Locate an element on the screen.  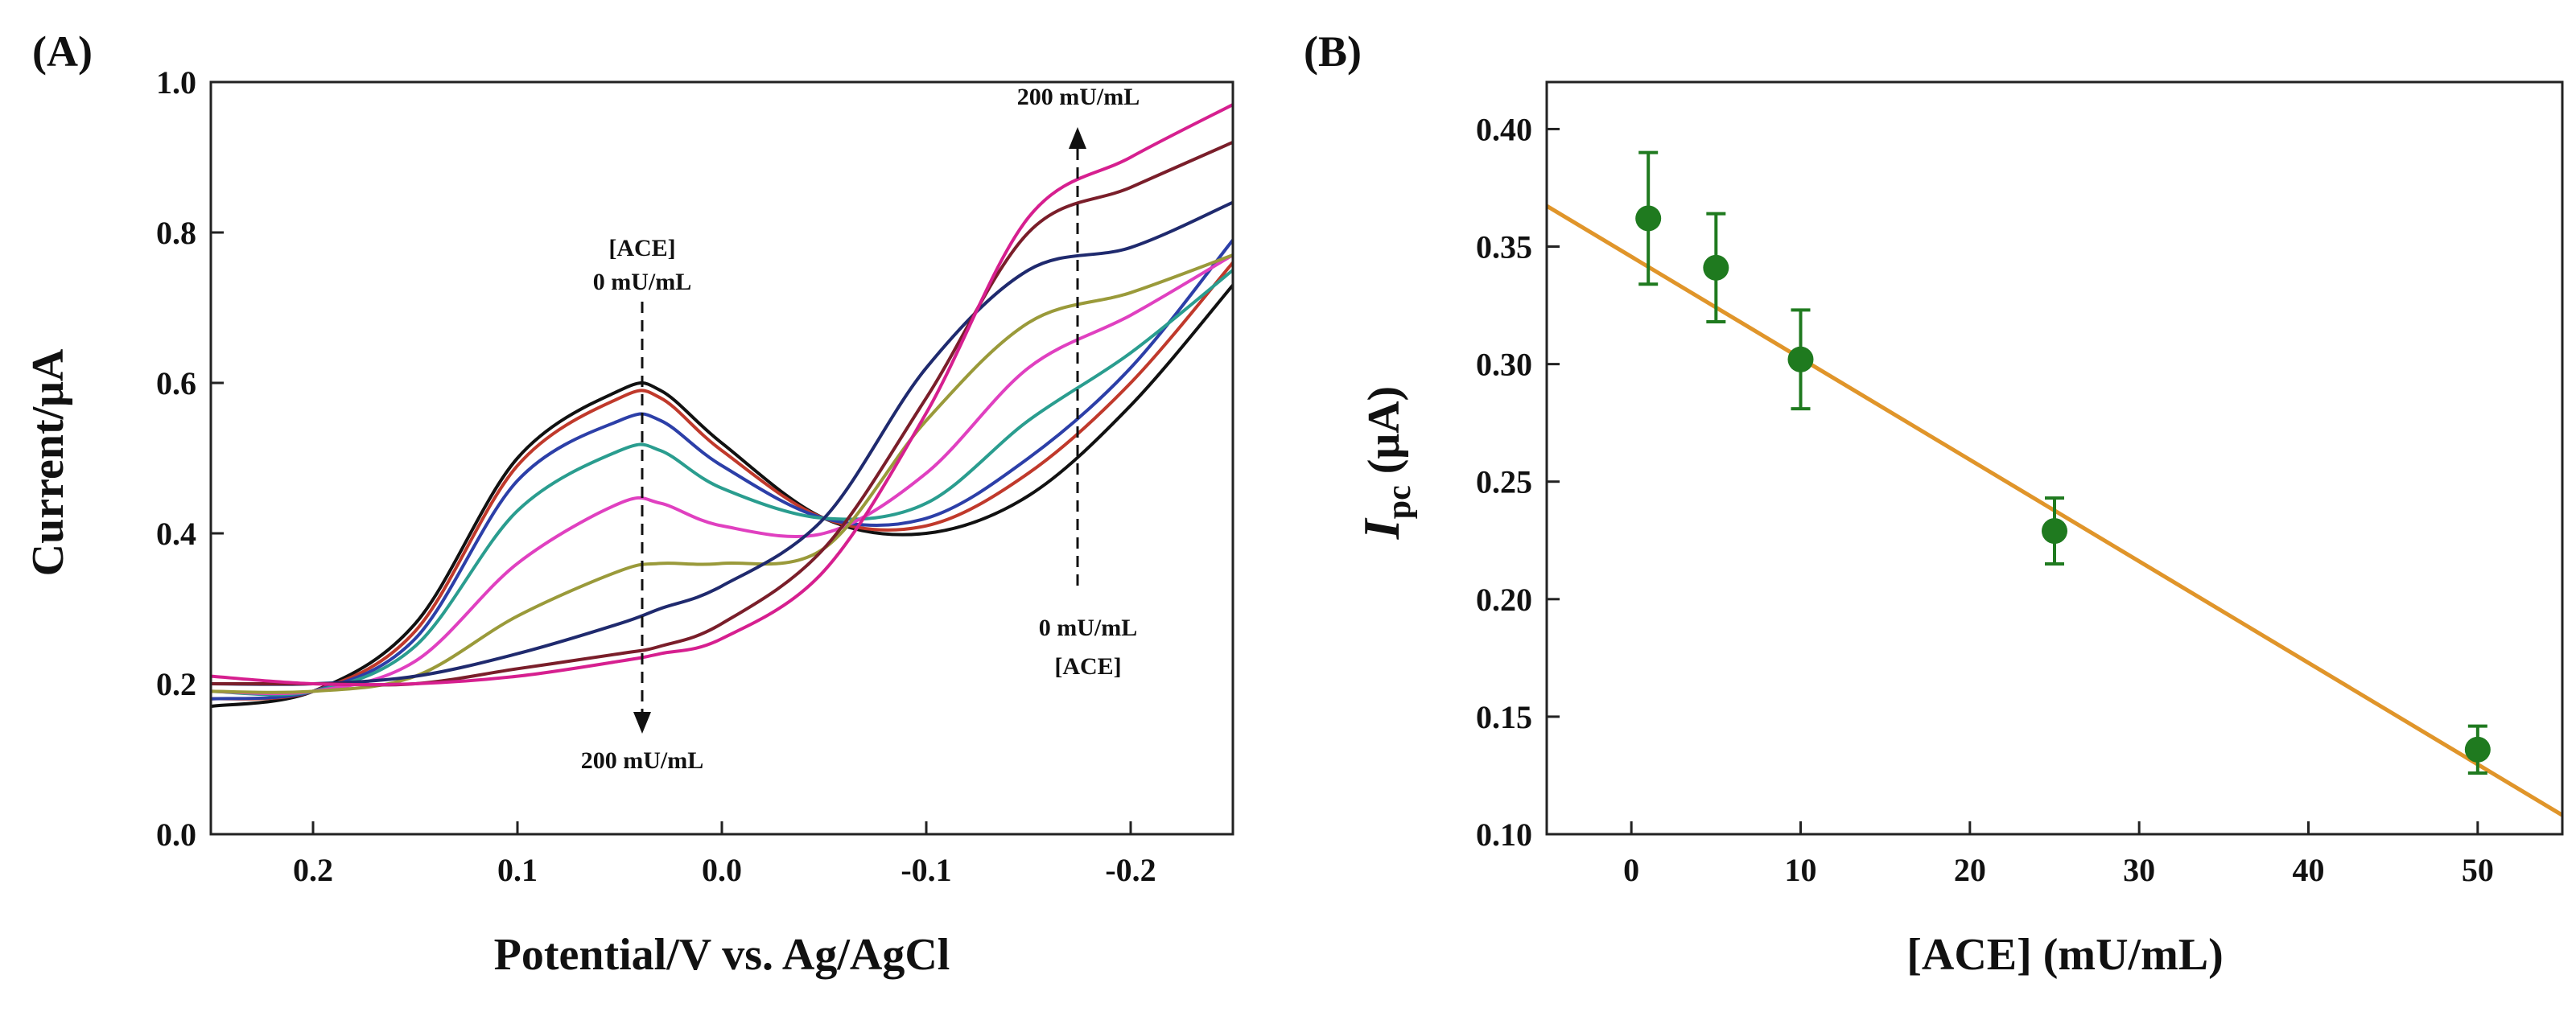
svg-text:Ipc(μA): Ipc (μA) is located at coordinates (1385, 463).